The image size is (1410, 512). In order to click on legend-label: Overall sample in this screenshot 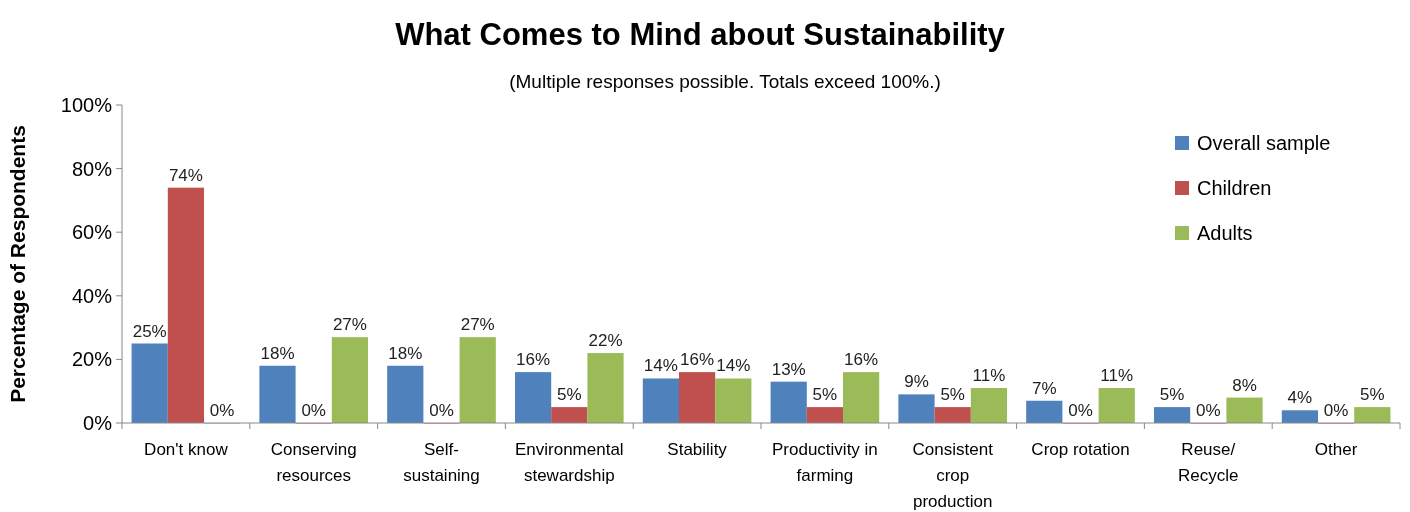, I will do `click(1264, 143)`.